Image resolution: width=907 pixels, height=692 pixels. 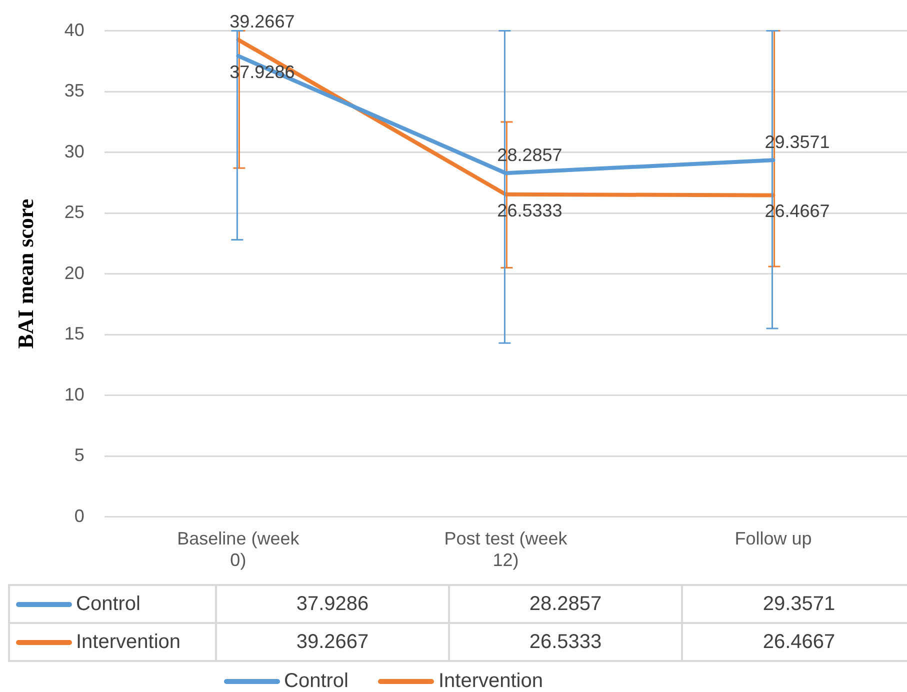 What do you see at coordinates (25, 273) in the screenshot?
I see `y-axis-title: BAI mean score` at bounding box center [25, 273].